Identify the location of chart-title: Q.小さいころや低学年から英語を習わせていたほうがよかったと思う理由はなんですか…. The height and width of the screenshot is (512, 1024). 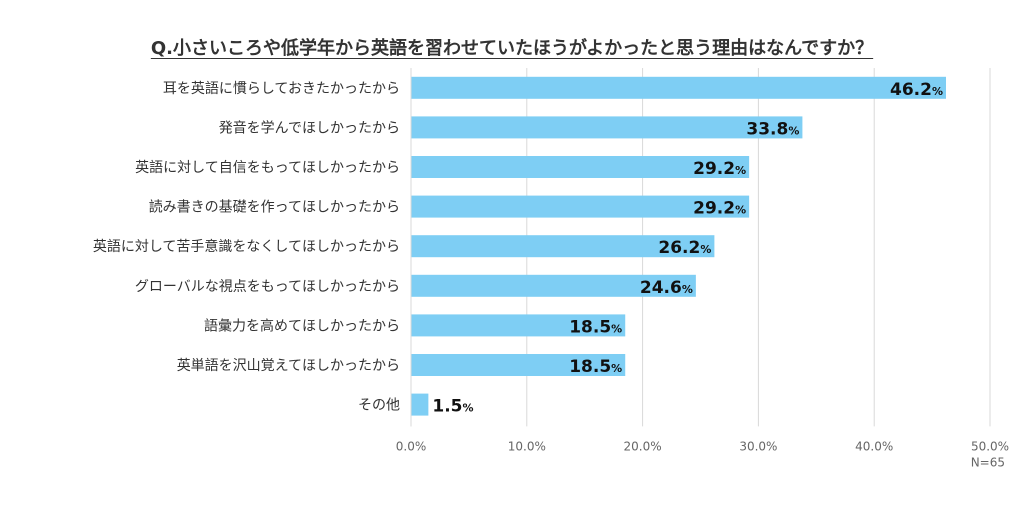
(512, 47).